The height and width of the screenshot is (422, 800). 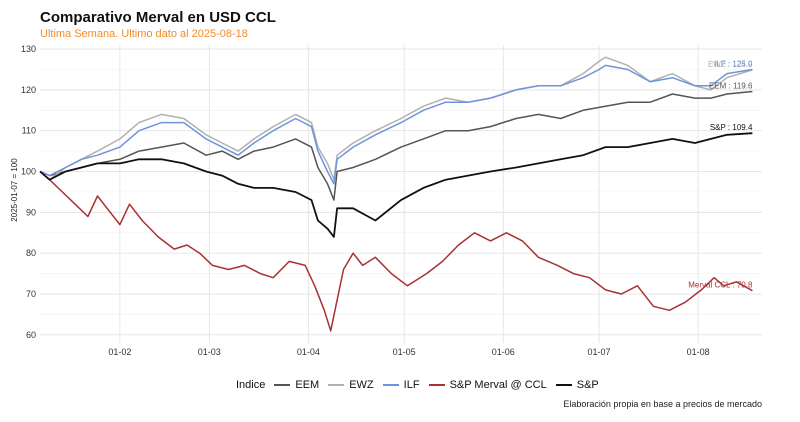 What do you see at coordinates (31, 335) in the screenshot?
I see `y-tick-label: 60` at bounding box center [31, 335].